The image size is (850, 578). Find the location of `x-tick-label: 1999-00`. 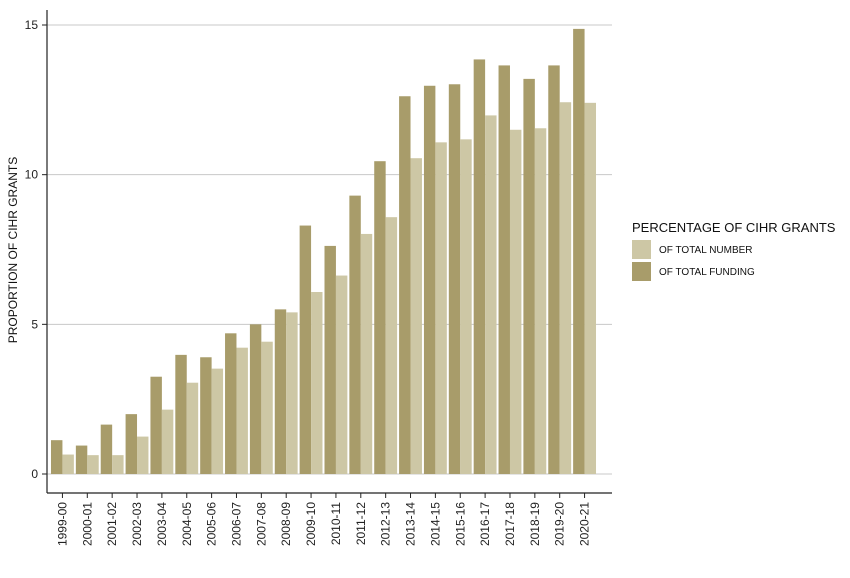

x-tick-label: 1999-00 is located at coordinates (62, 524).